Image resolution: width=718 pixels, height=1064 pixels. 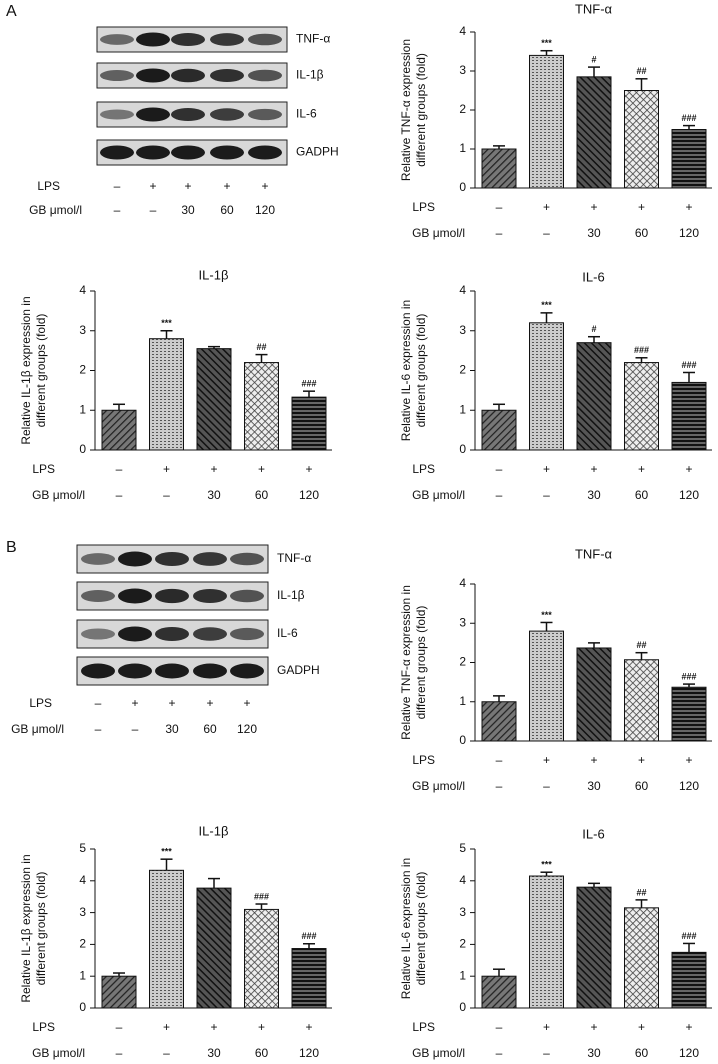 I want to click on y-axis-label: Relative IL-1β expression in, so click(x=26, y=928).